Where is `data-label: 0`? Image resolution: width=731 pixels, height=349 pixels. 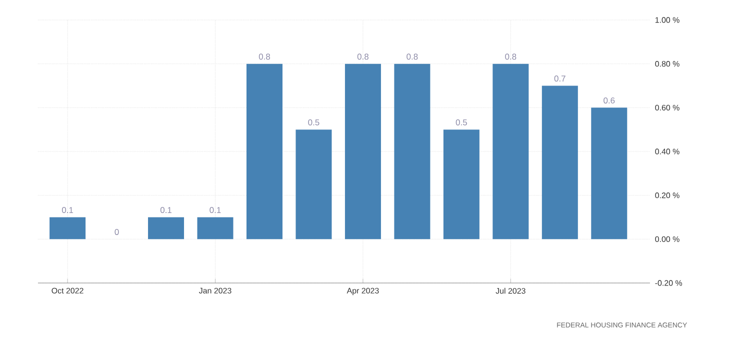 data-label: 0 is located at coordinates (116, 231).